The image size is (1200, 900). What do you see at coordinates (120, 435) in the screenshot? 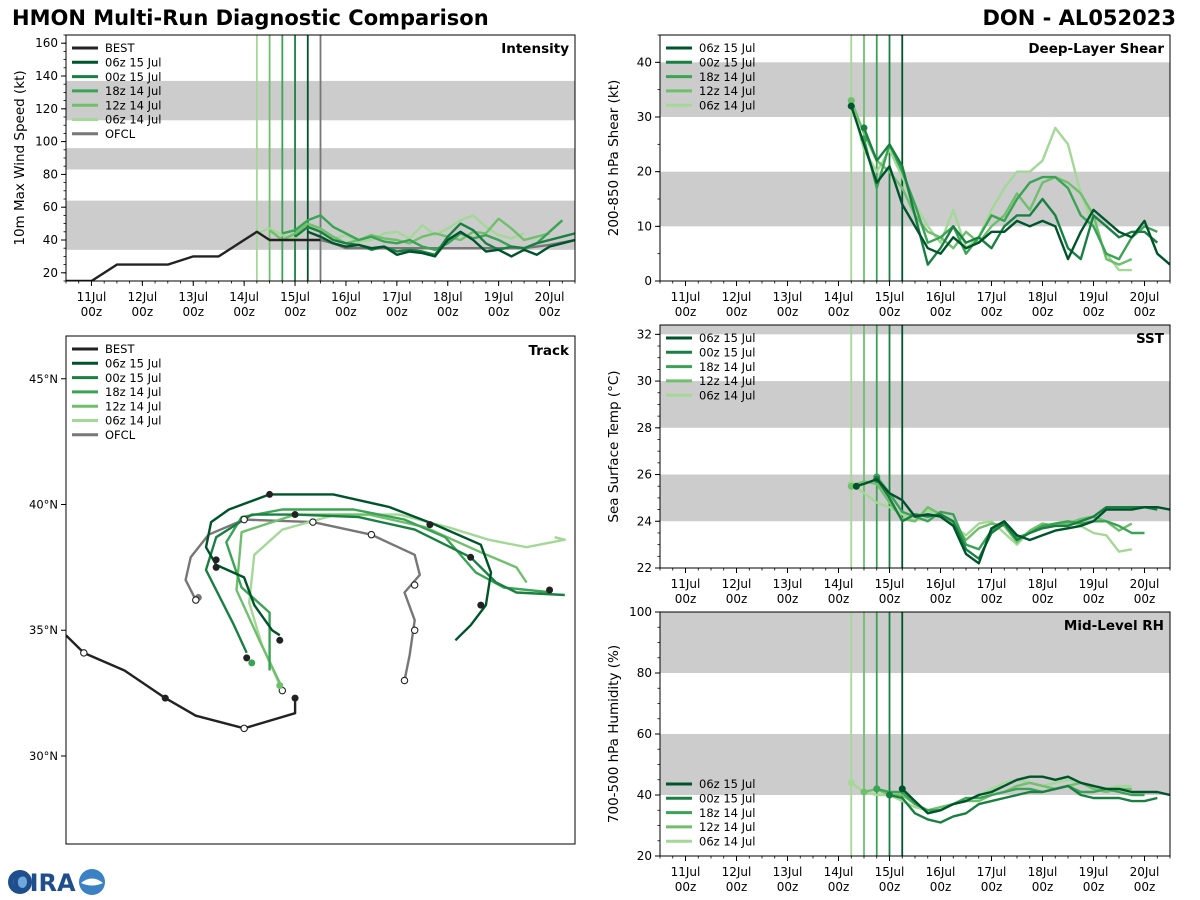
I see `track-legend-label-ofcl: OFCL` at bounding box center [120, 435].